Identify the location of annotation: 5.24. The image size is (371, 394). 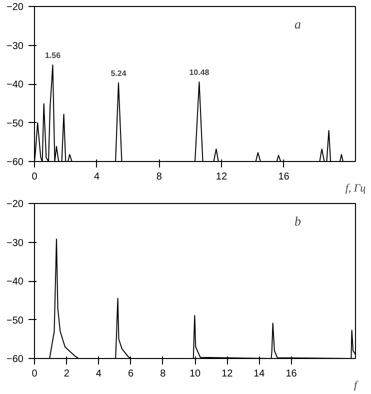
(118, 73).